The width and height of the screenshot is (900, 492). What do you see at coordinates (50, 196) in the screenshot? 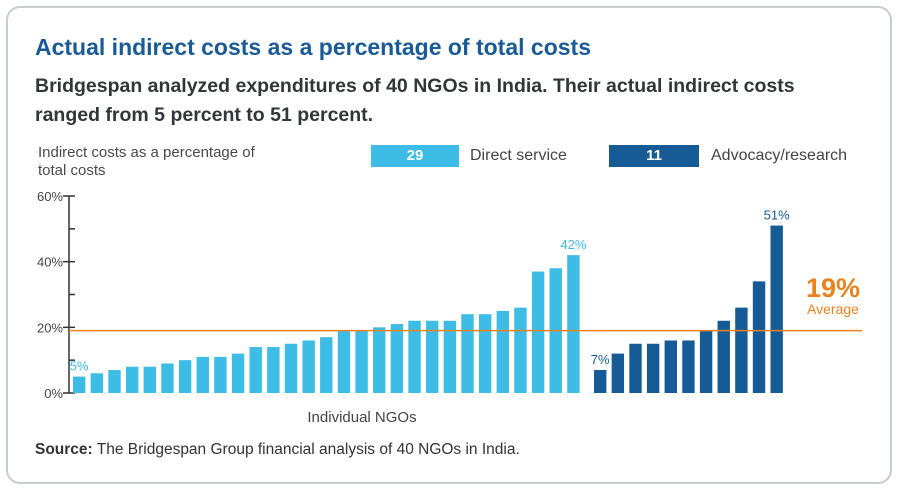
I see `y-tick-label: 60%` at bounding box center [50, 196].